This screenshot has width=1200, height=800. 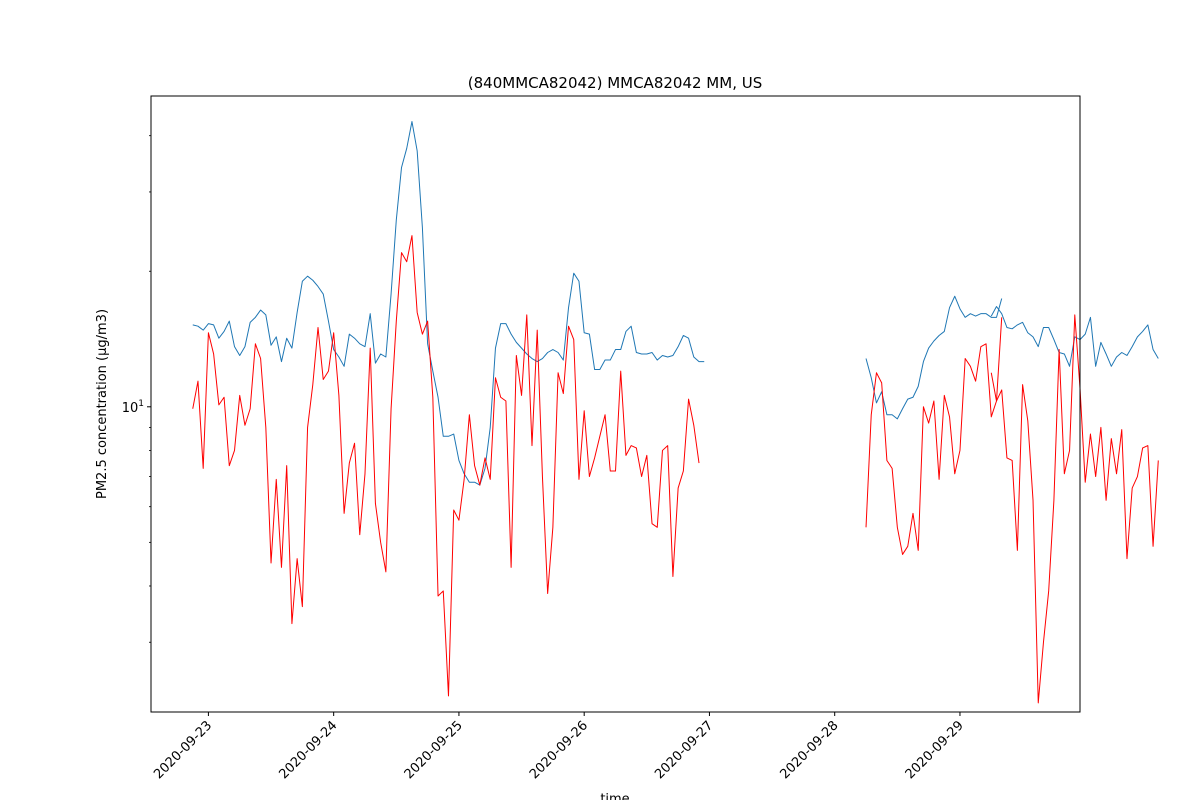 I want to click on chart-title: (840MMCA82042) MMCA82042 MM, US, so click(x=615, y=83).